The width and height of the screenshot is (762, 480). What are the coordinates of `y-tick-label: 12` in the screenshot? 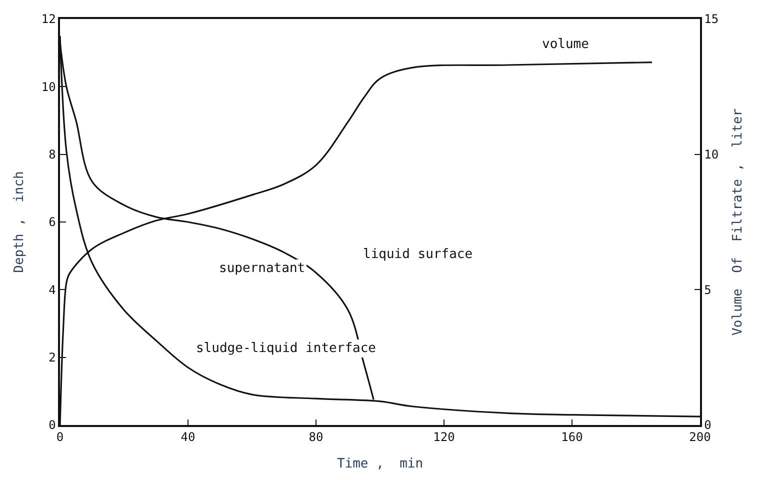 It's located at (48, 19).